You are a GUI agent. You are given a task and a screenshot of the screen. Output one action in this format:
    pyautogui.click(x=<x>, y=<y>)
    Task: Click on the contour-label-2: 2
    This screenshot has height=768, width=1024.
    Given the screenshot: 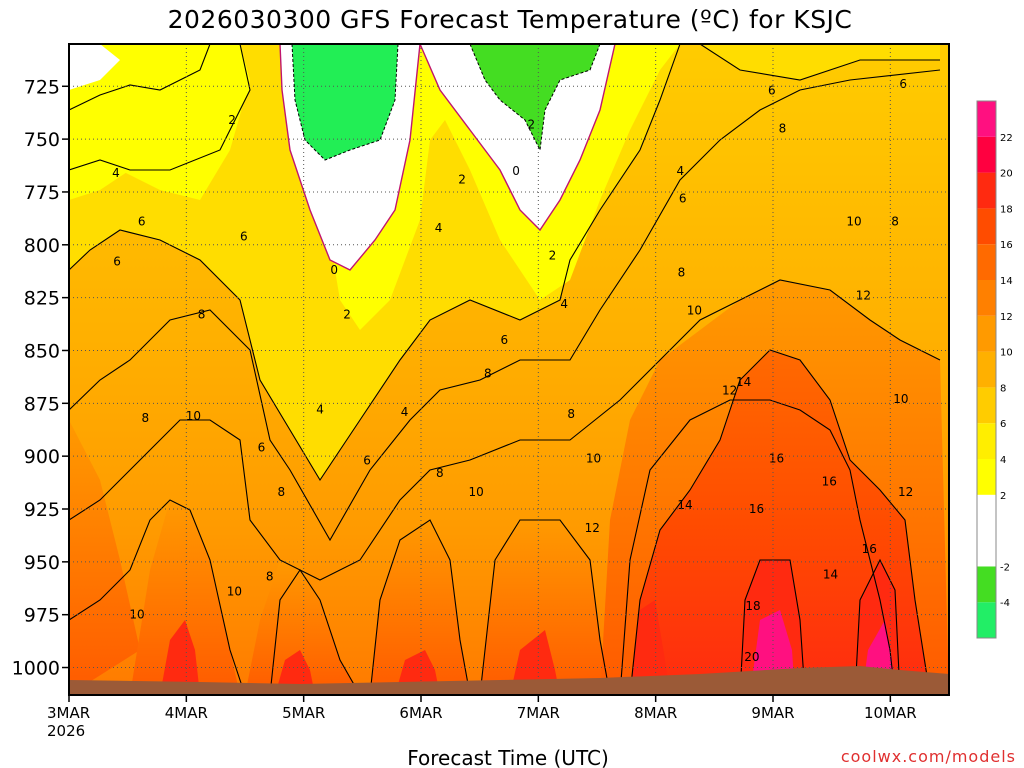 What is the action you would take?
    pyautogui.click(x=232, y=120)
    